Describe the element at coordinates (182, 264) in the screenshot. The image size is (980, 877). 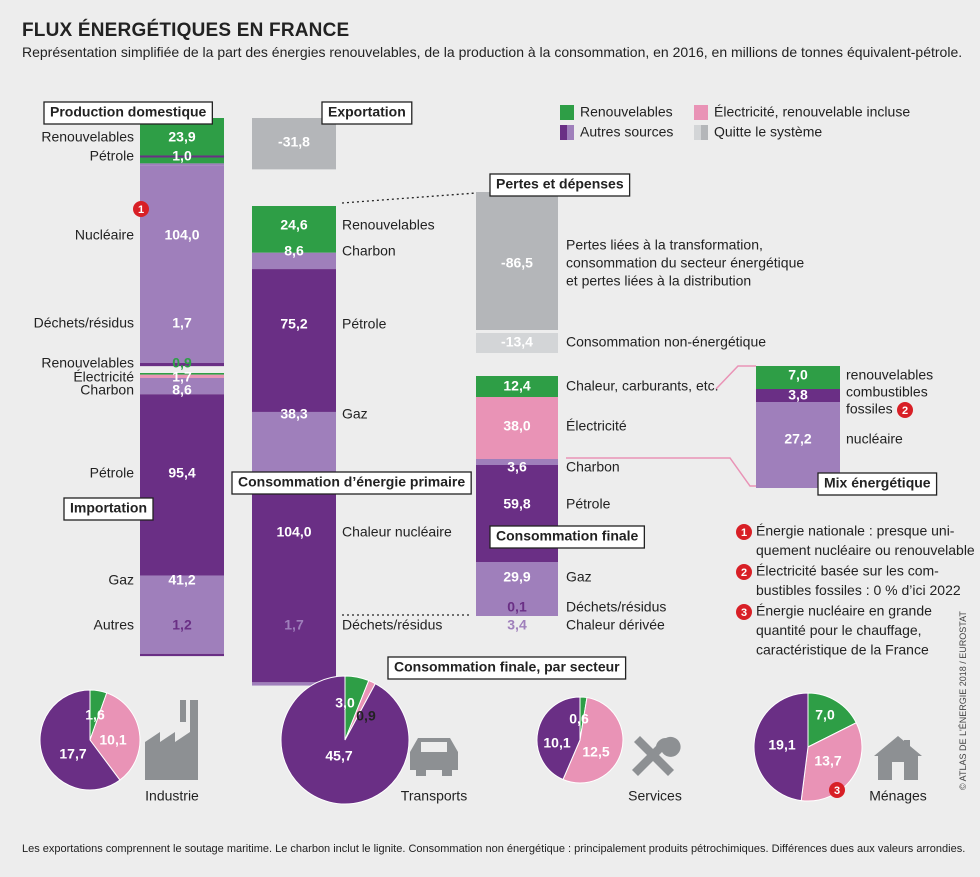
I see `production-segment-nucleaire` at that location.